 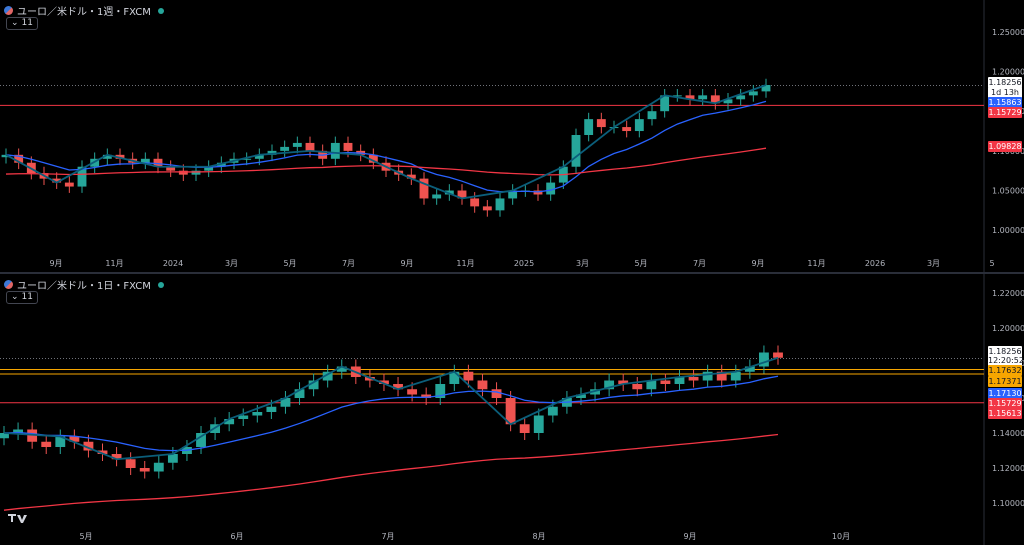 I want to click on price-axis-tick: 1.00000, so click(x=1008, y=230).